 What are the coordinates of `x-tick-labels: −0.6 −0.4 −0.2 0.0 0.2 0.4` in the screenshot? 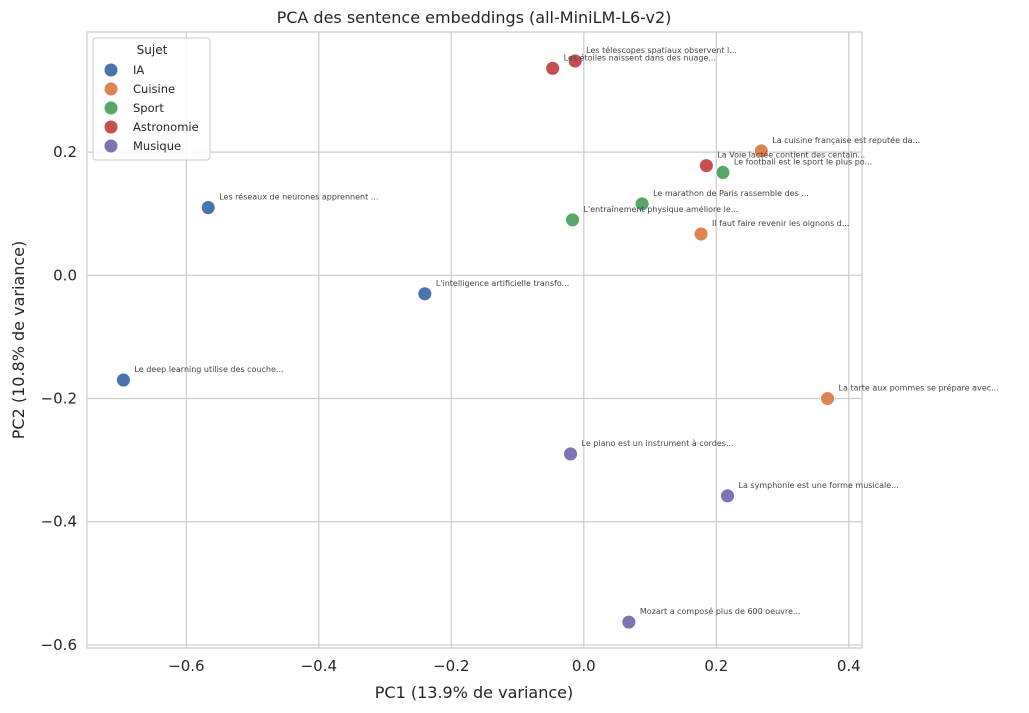 It's located at (514, 666).